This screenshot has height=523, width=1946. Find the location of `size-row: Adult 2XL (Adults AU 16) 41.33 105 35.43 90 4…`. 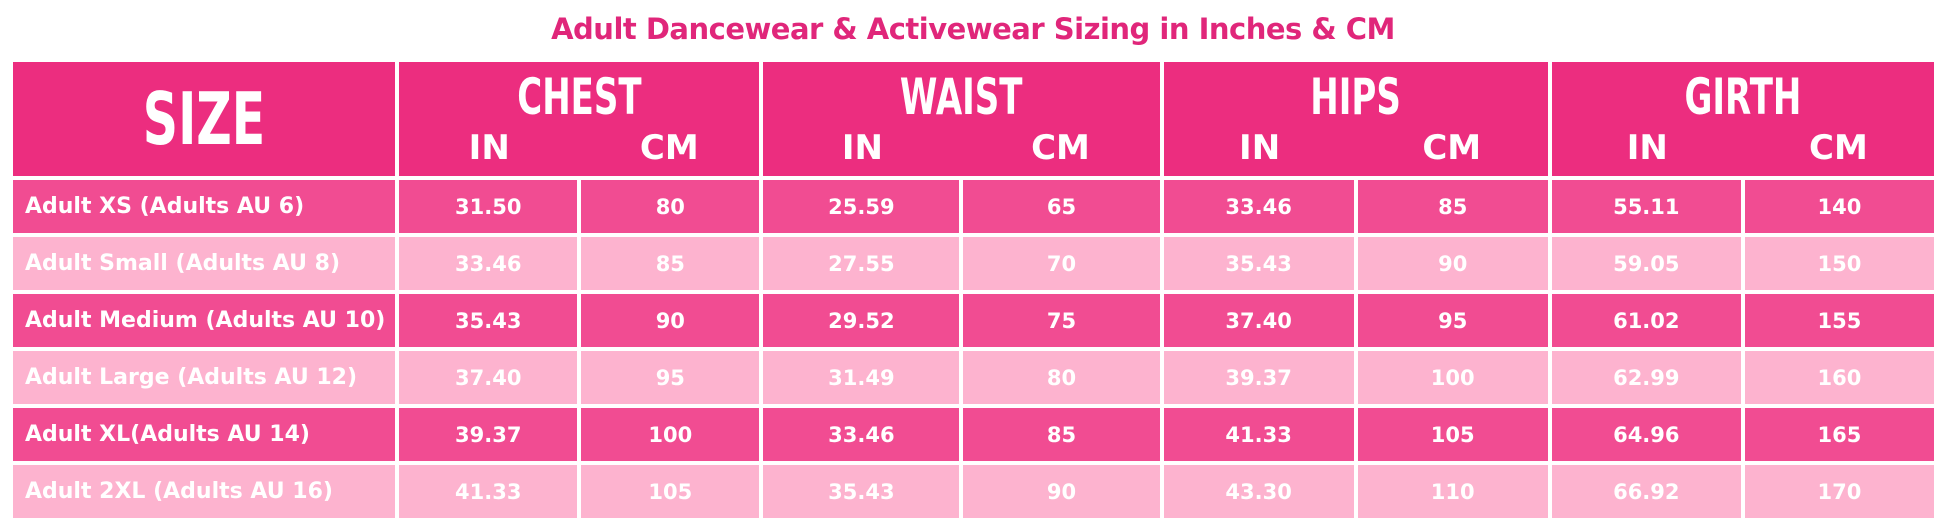

size-row: Adult 2XL (Adults AU 16) 41.33 105 35.43 90 4… is located at coordinates (973, 491).